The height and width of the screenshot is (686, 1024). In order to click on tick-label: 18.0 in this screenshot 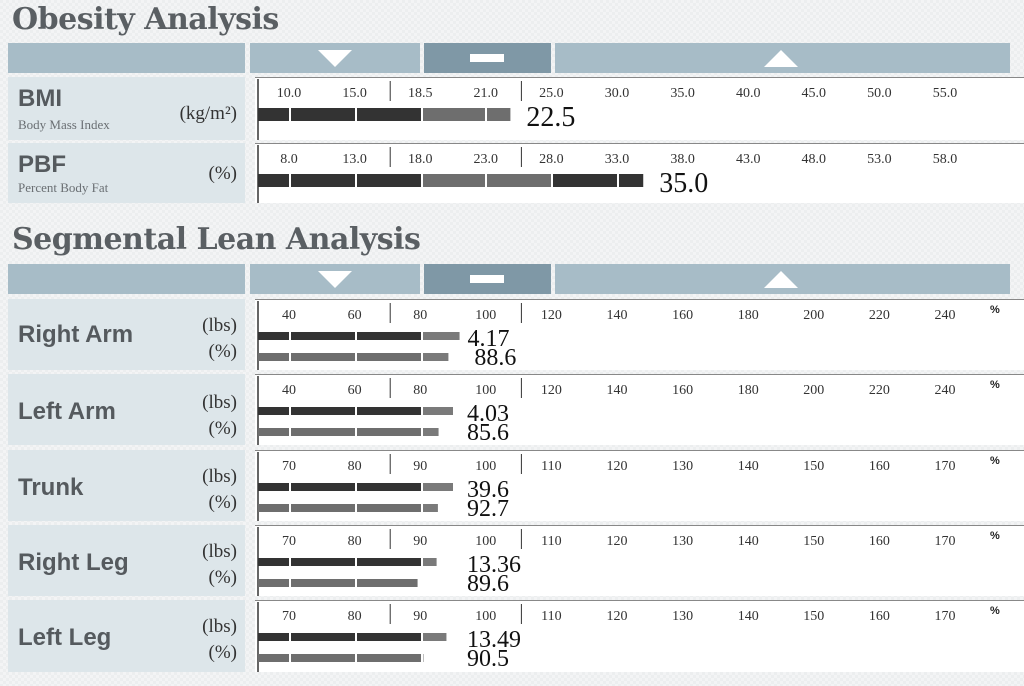, I will do `click(420, 159)`.